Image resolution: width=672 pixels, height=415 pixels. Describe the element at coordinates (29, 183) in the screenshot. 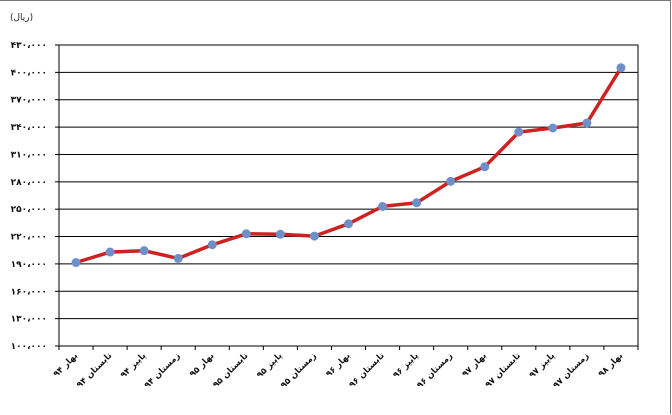

I see `y-tick-label: ۲۸۰،۰۰۰` at that location.